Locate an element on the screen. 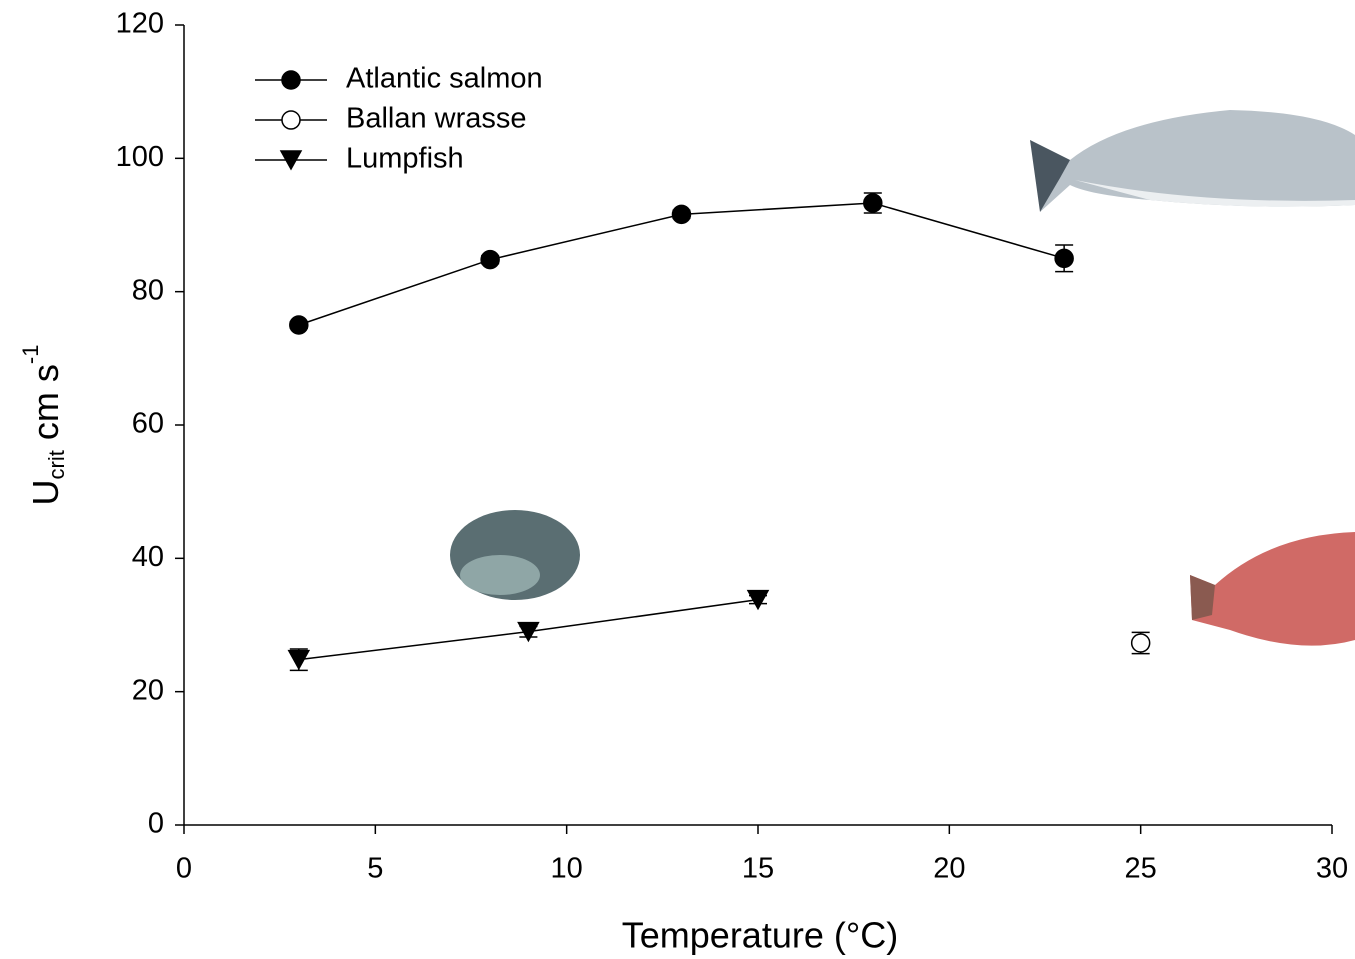 The height and width of the screenshot is (959, 1355). x-tick-label: 30 is located at coordinates (1332, 869).